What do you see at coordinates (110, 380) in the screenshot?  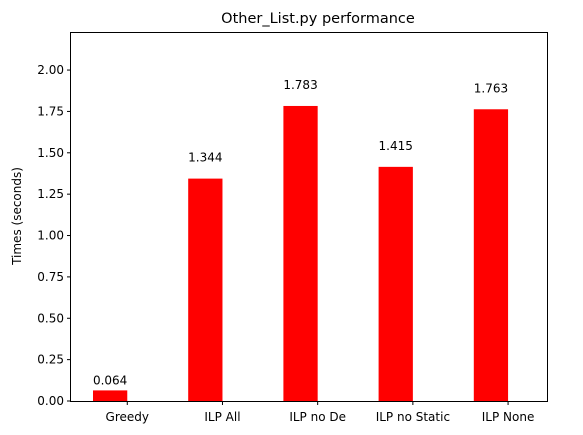 I see `value-label: 0.064` at bounding box center [110, 380].